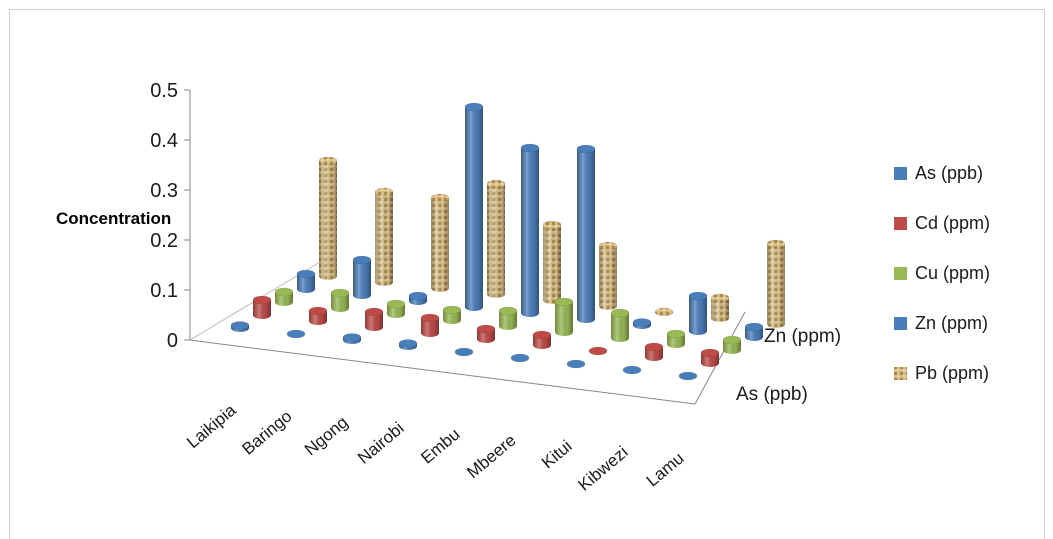 The width and height of the screenshot is (1053, 539). What do you see at coordinates (557, 455) in the screenshot?
I see `category-label: Kitui` at bounding box center [557, 455].